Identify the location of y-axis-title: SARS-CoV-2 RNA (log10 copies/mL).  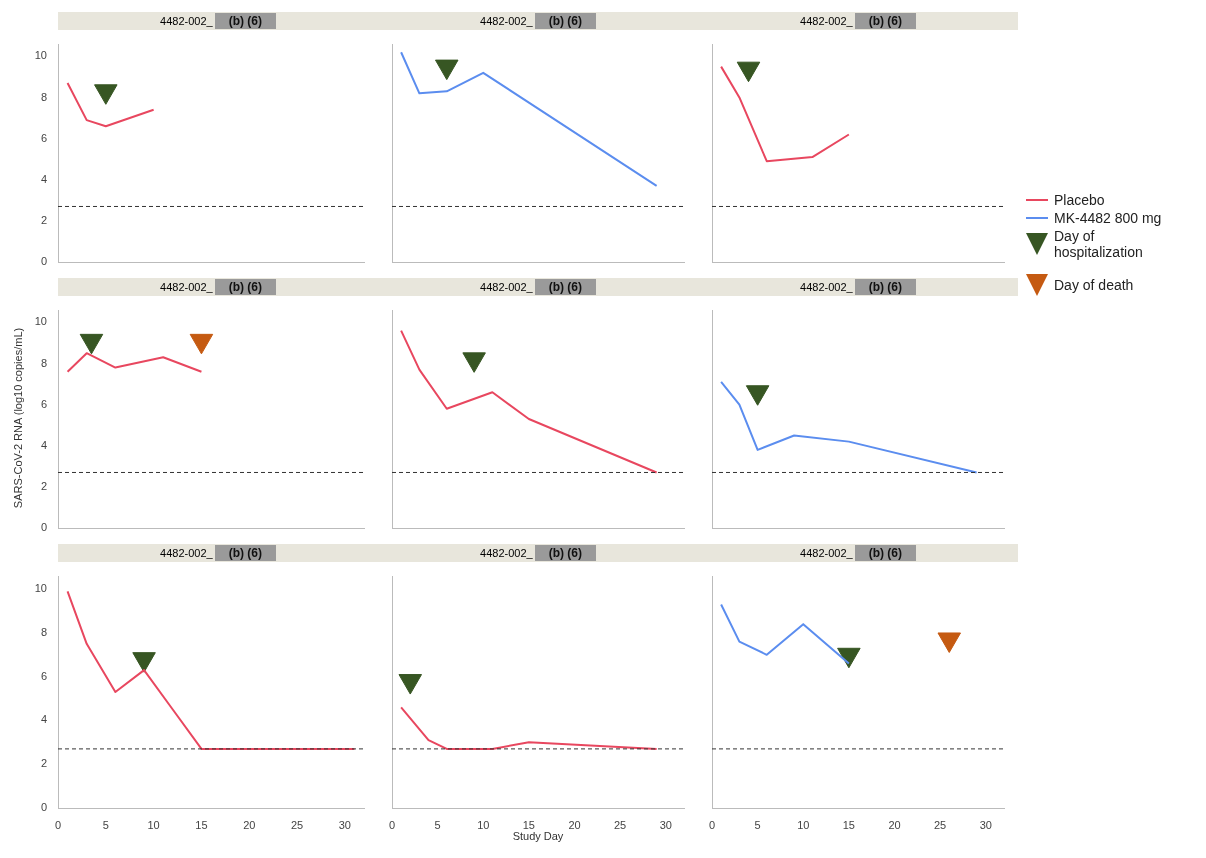
(18, 418).